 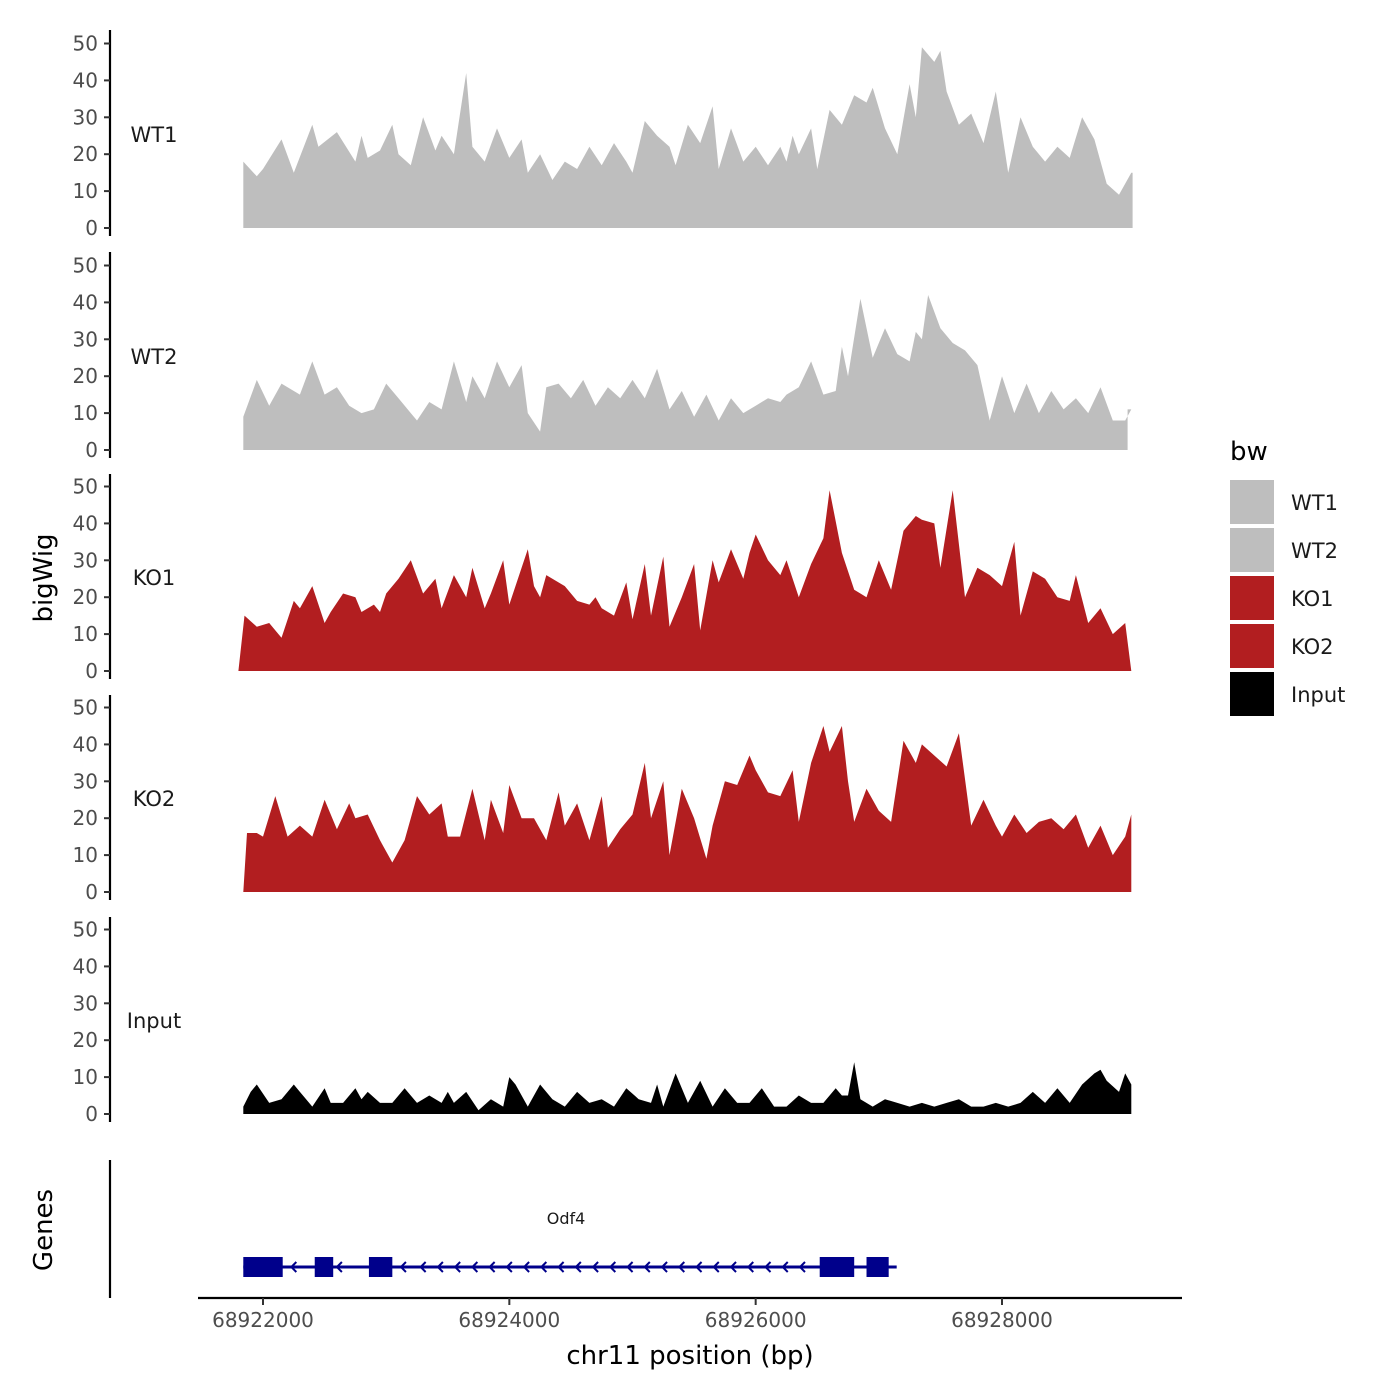 What do you see at coordinates (1252, 502) in the screenshot?
I see `legend-swatch-wt1` at bounding box center [1252, 502].